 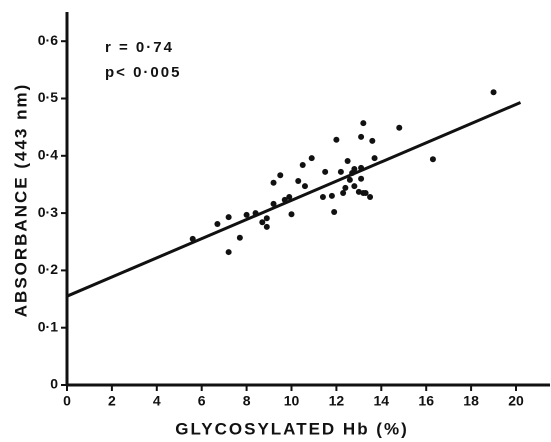 I want to click on x-tick-label: 4, so click(x=157, y=401).